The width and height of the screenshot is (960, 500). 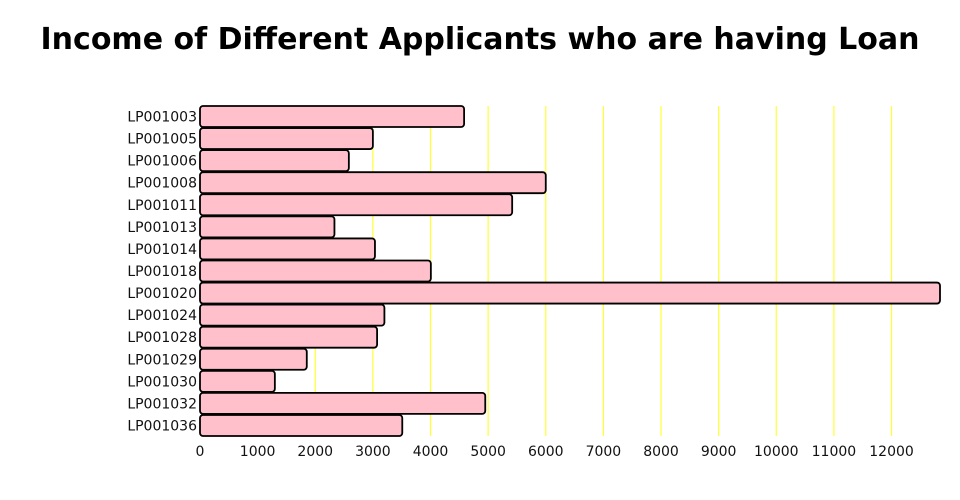 I want to click on bar-LP001005, so click(x=286, y=138).